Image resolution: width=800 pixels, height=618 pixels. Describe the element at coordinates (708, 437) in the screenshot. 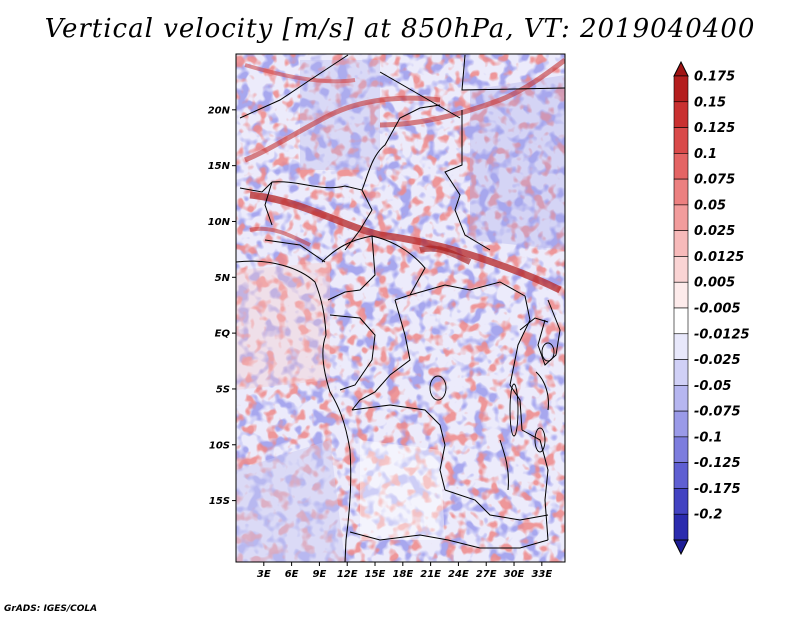

I see `colorbar-label: -0.1` at that location.